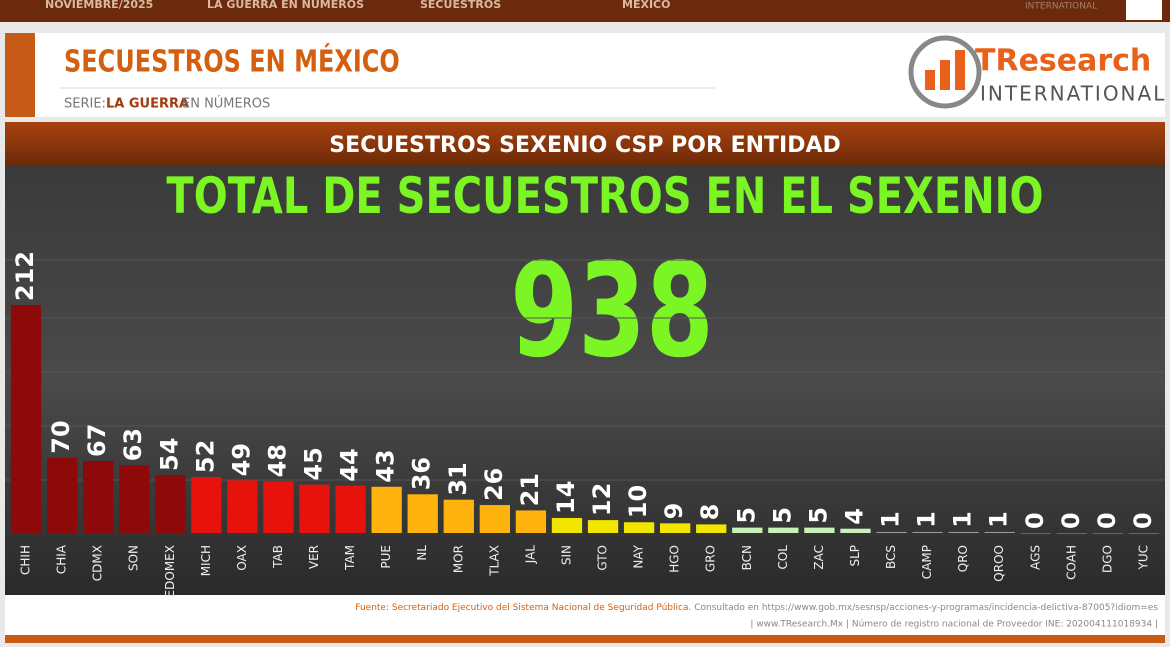  I want to click on footer, so click(585, 615).